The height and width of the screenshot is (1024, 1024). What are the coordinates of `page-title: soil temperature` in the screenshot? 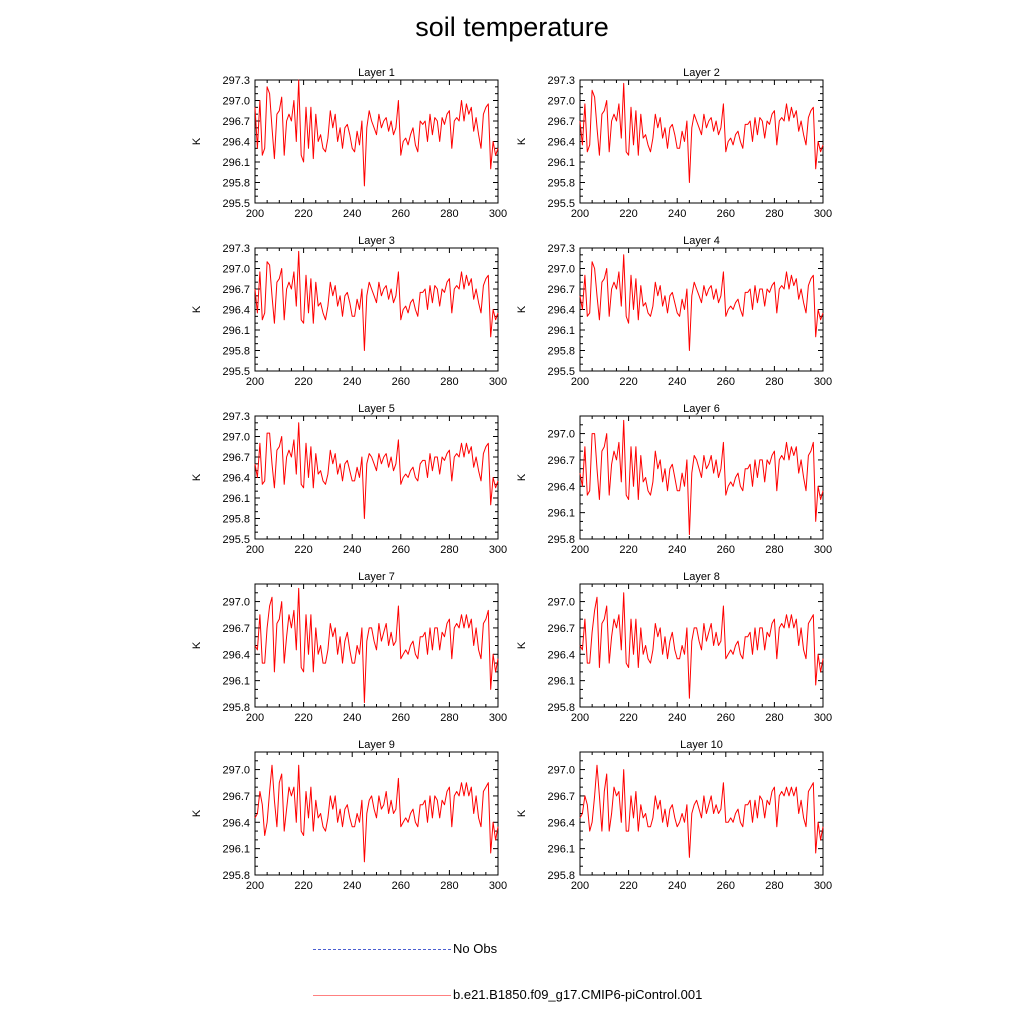 It's located at (512, 27).